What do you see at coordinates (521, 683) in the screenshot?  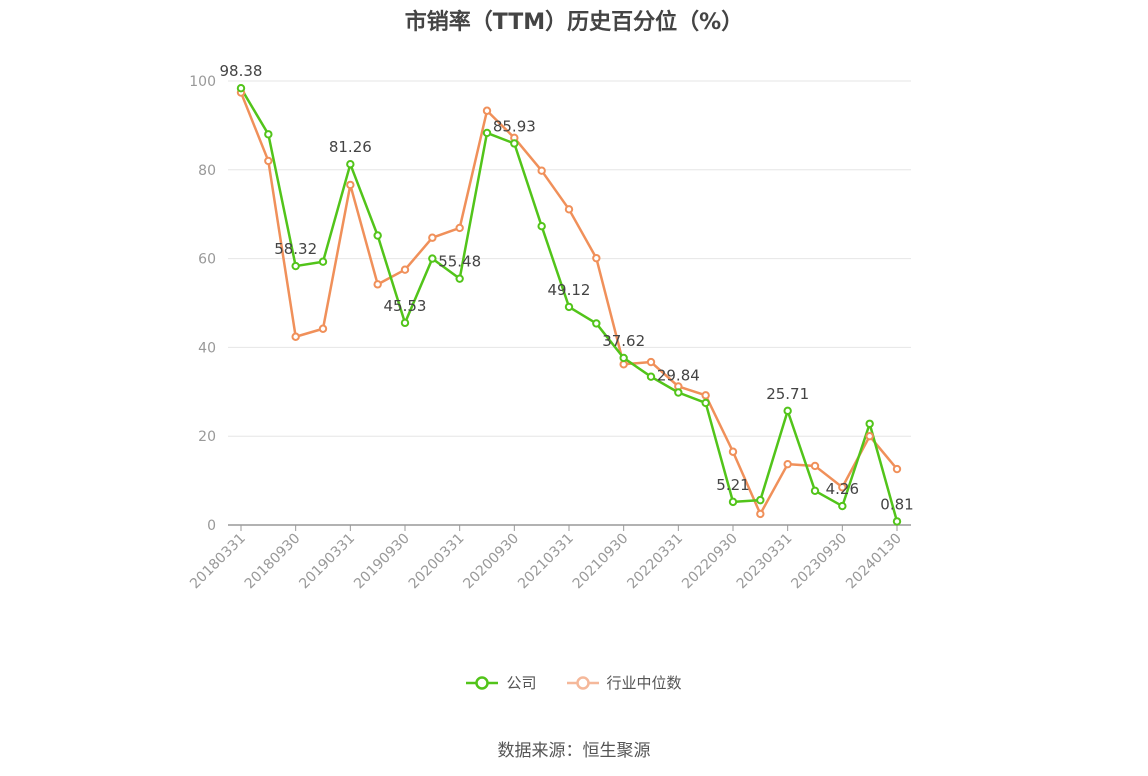 I see `legend-label-company: 公司` at bounding box center [521, 683].